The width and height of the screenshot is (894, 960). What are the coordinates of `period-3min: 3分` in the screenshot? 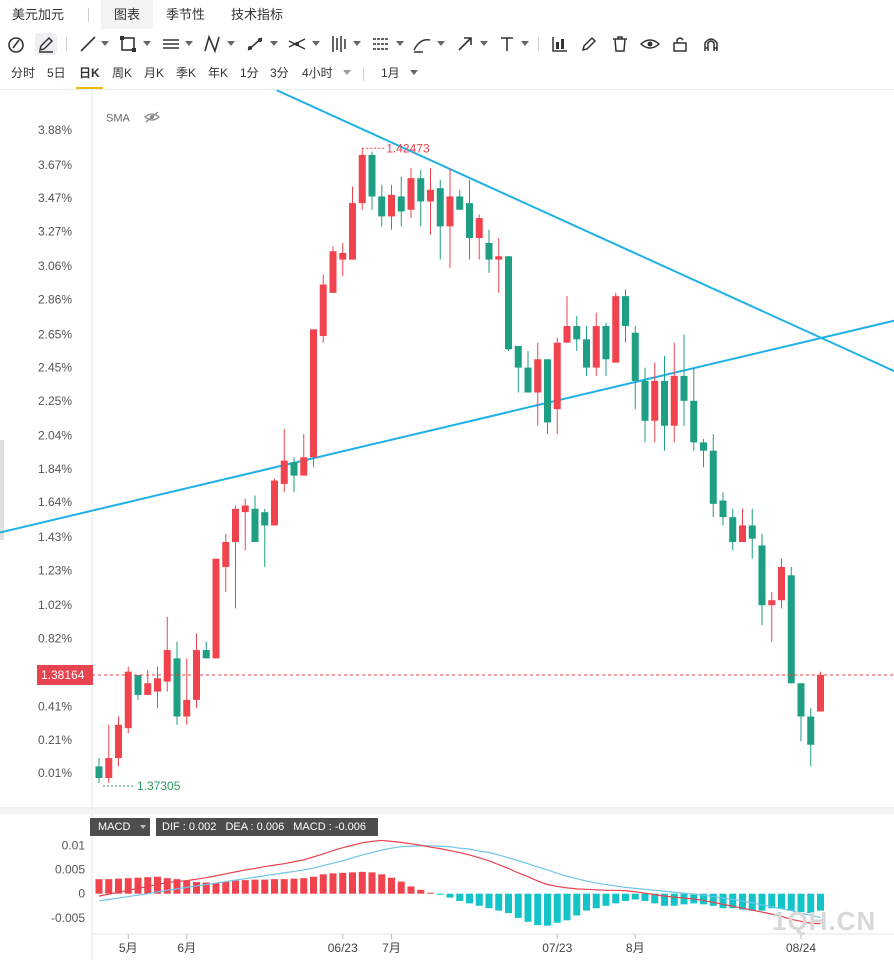 It's located at (279, 73).